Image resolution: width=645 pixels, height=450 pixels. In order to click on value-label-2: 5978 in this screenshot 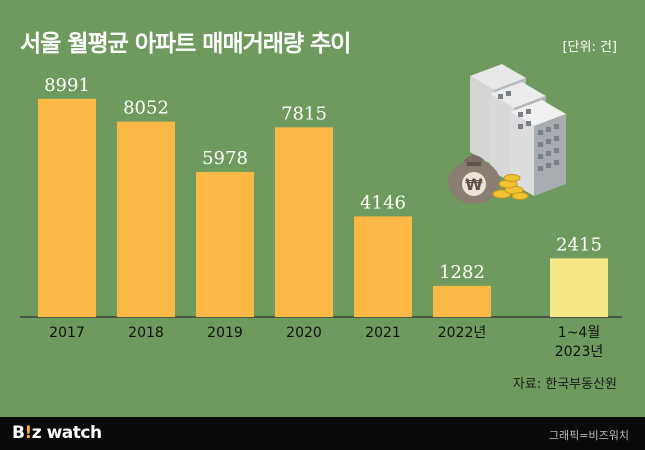, I will do `click(225, 158)`.